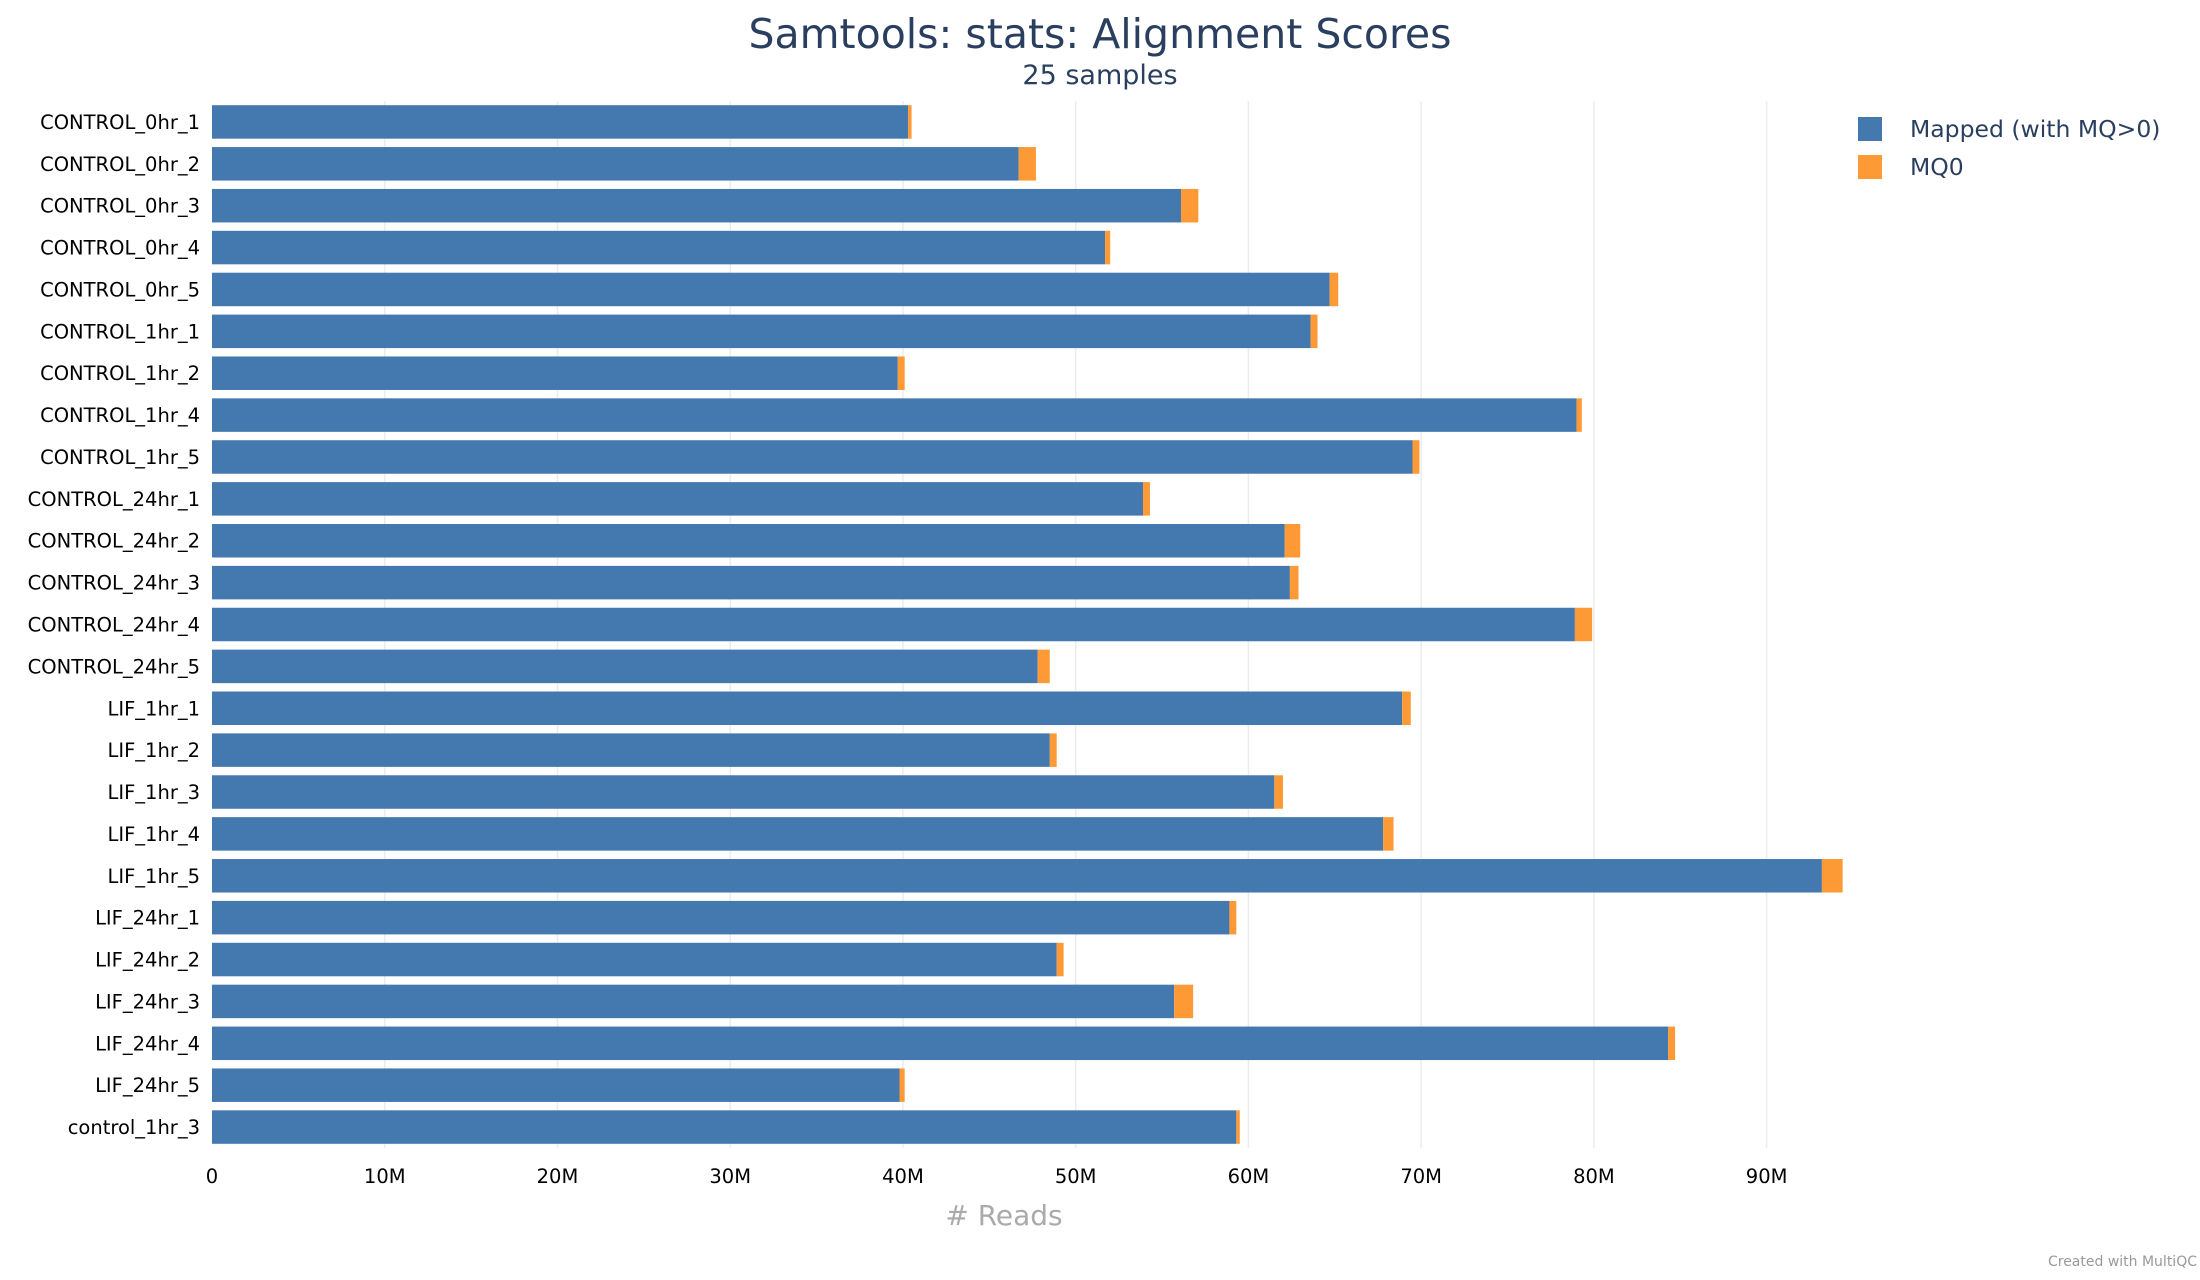 The width and height of the screenshot is (2200, 1280). What do you see at coordinates (120, 457) in the screenshot?
I see `category-label: CONTROL_1hr_5` at bounding box center [120, 457].